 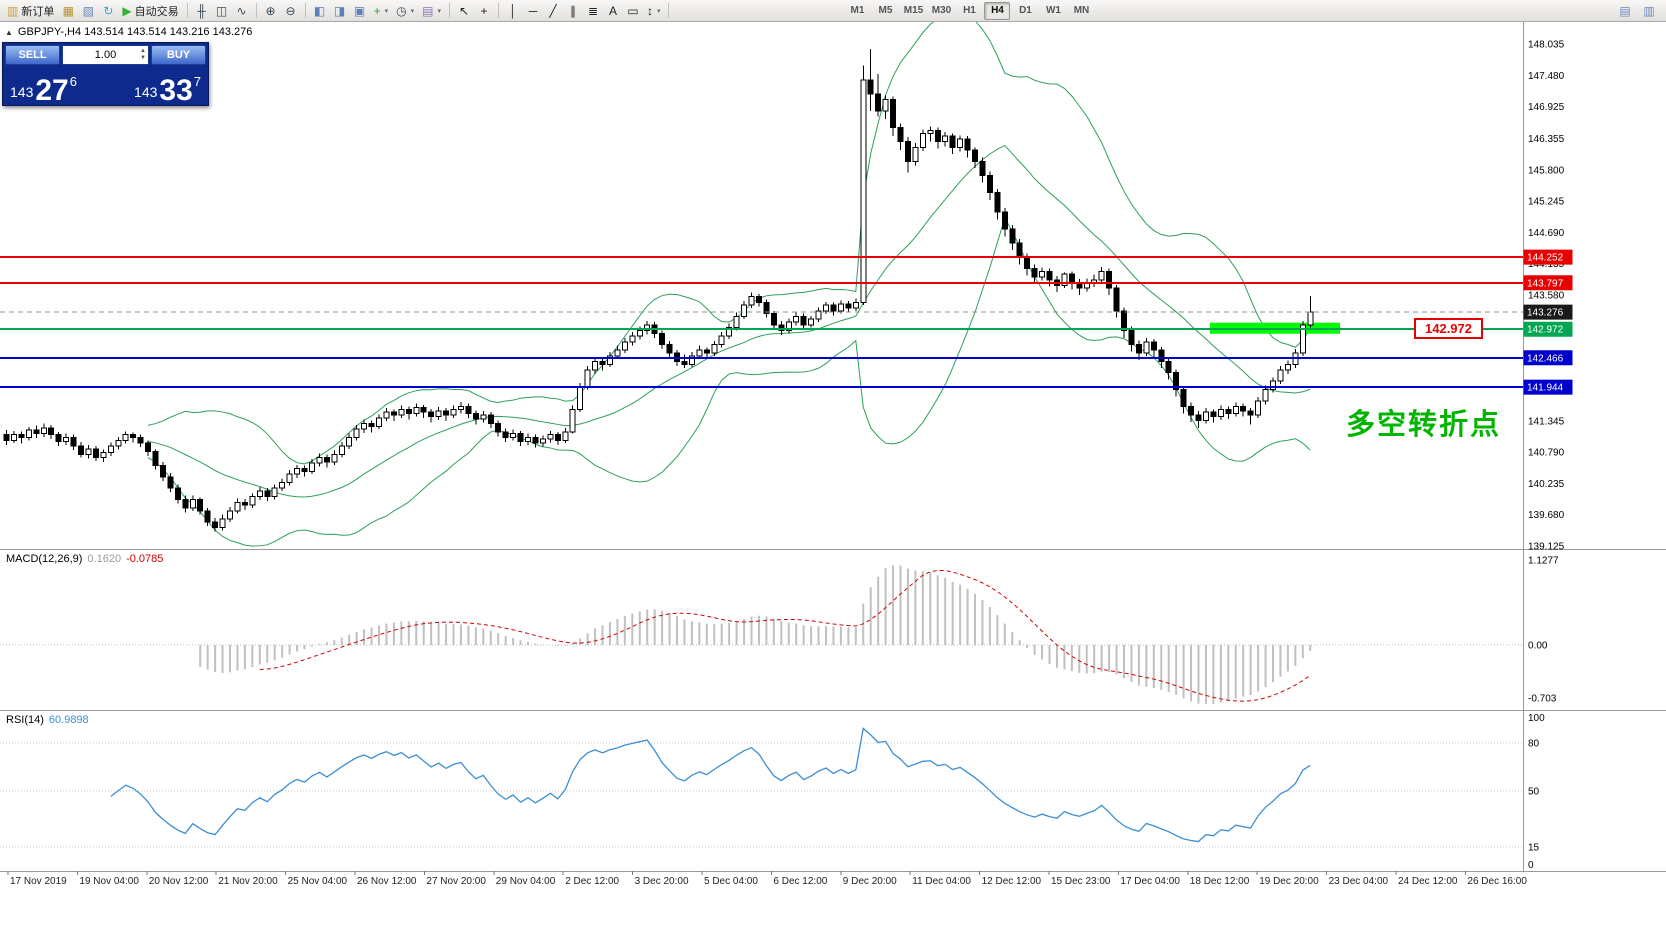 I want to click on macd-signal-line, so click(x=785, y=635).